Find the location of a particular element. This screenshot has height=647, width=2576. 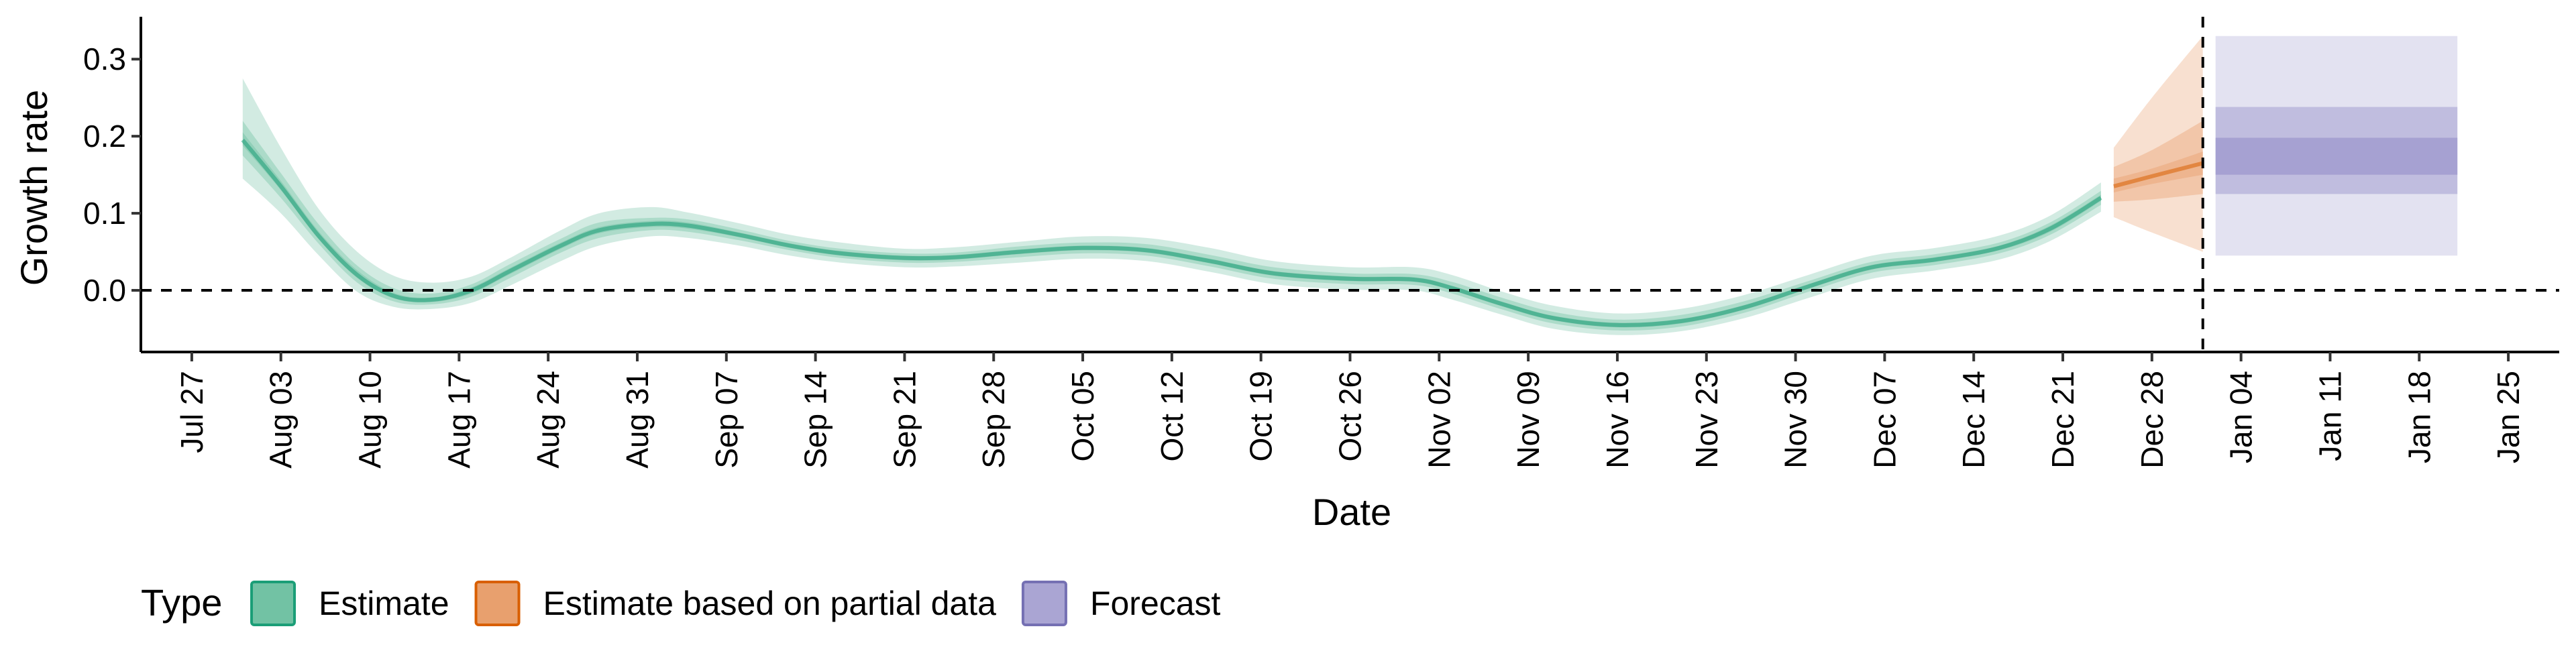

x-tick-label: Sep 14 is located at coordinates (815, 420).